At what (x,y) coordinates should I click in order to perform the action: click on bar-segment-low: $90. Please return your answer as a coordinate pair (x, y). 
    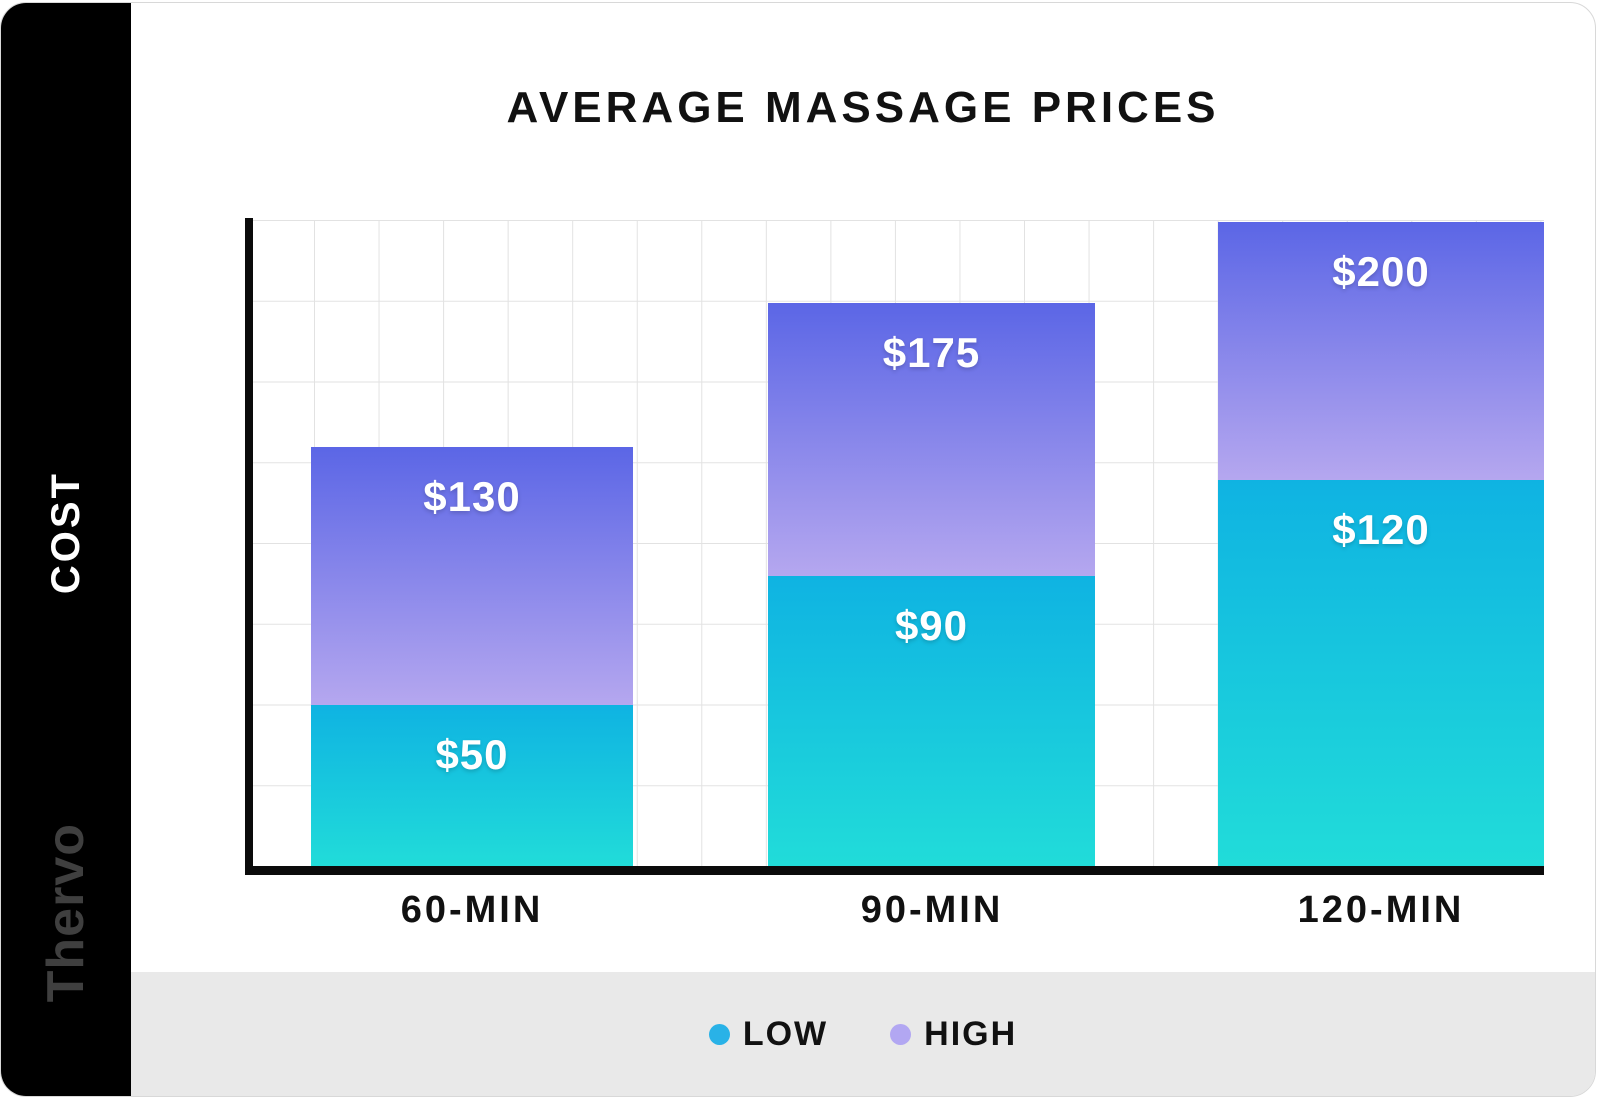
    Looking at the image, I should click on (931, 721).